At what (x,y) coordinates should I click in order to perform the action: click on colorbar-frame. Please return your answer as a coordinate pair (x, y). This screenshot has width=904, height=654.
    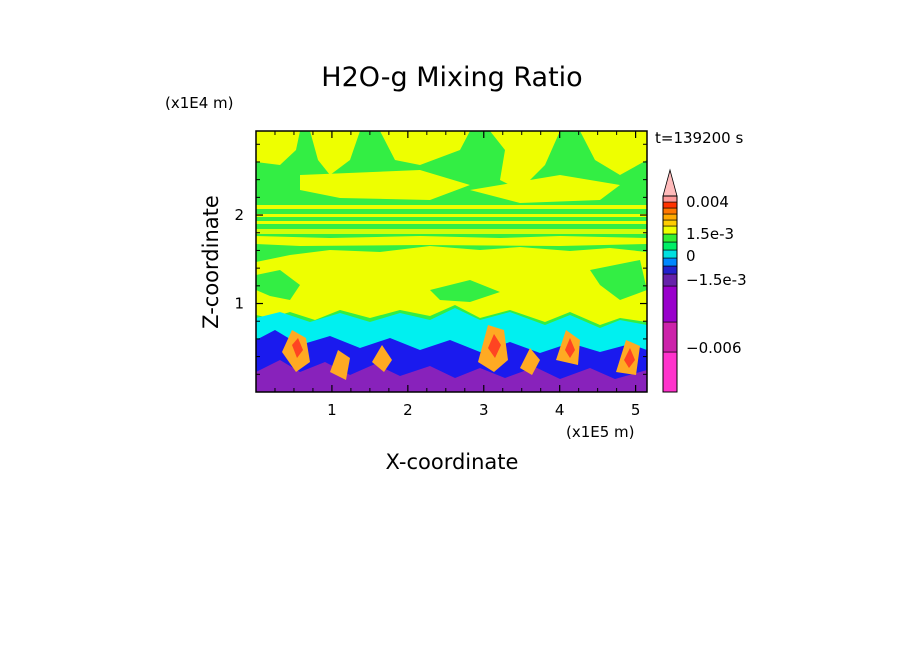
    Looking at the image, I should click on (670, 294).